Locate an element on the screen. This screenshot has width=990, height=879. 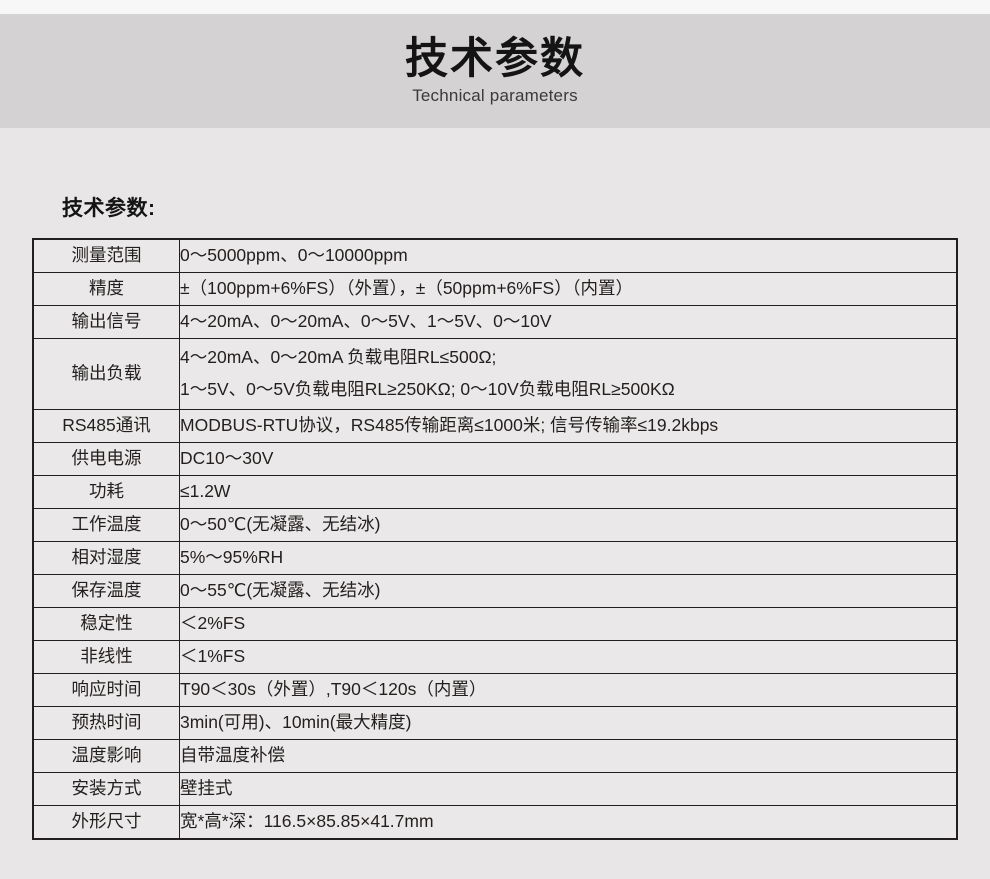
spec-value-line: DC10～30V is located at coordinates (227, 458).